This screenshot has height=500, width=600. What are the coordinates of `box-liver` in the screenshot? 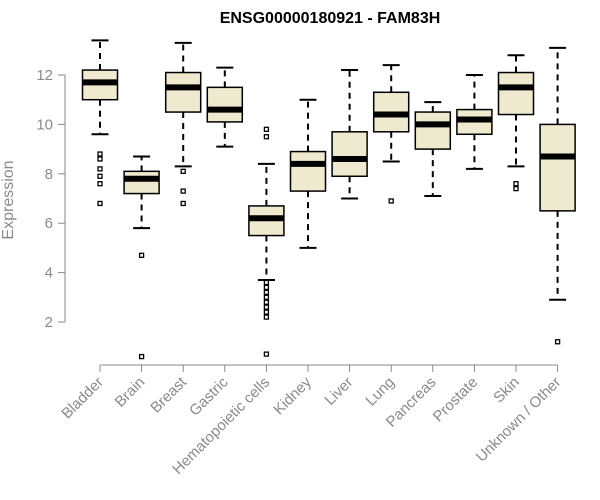 It's located at (349, 134).